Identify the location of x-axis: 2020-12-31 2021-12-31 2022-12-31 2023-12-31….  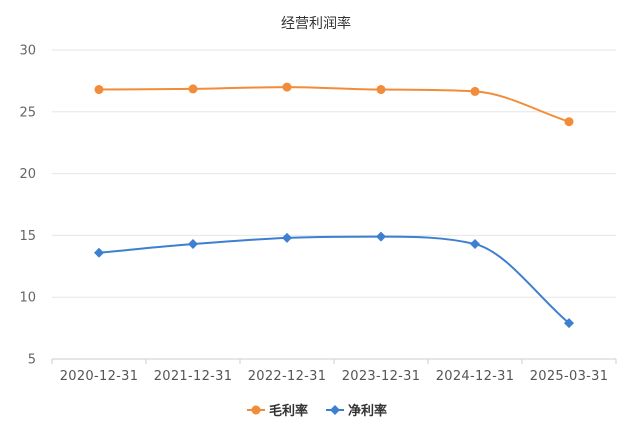
(334, 371).